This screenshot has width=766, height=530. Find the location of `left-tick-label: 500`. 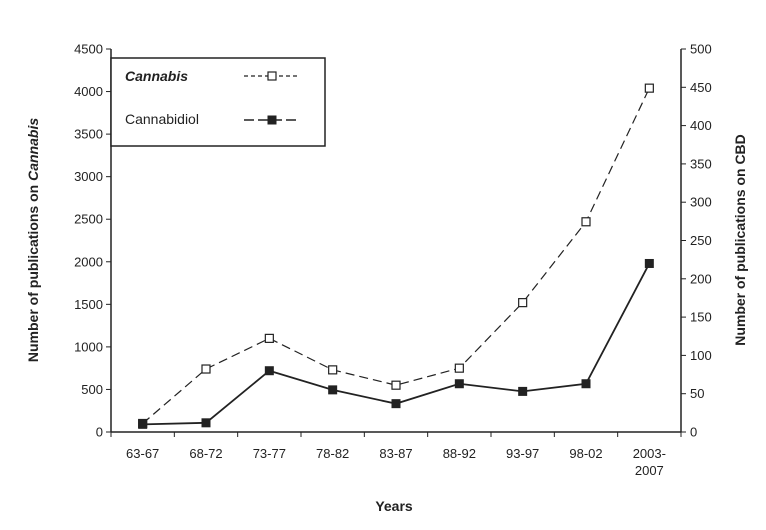

left-tick-label: 500 is located at coordinates (92, 389).